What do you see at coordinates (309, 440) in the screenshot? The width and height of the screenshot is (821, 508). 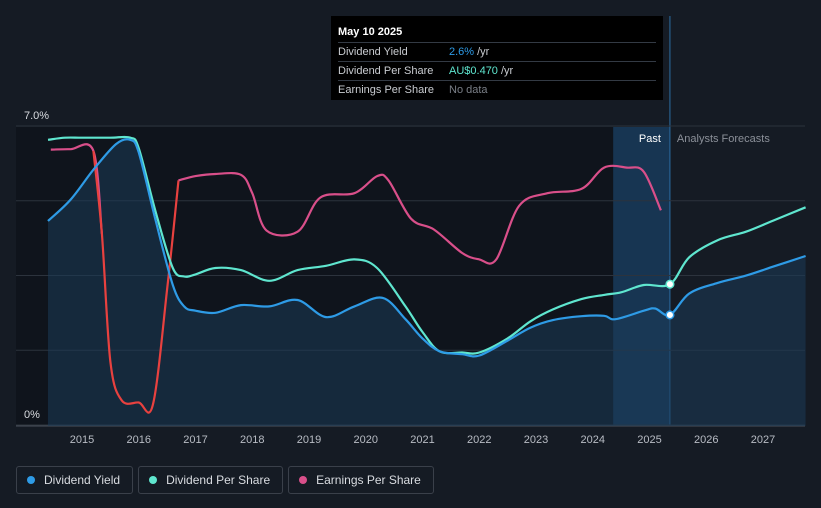 I see `x-tick-label: 2019` at bounding box center [309, 440].